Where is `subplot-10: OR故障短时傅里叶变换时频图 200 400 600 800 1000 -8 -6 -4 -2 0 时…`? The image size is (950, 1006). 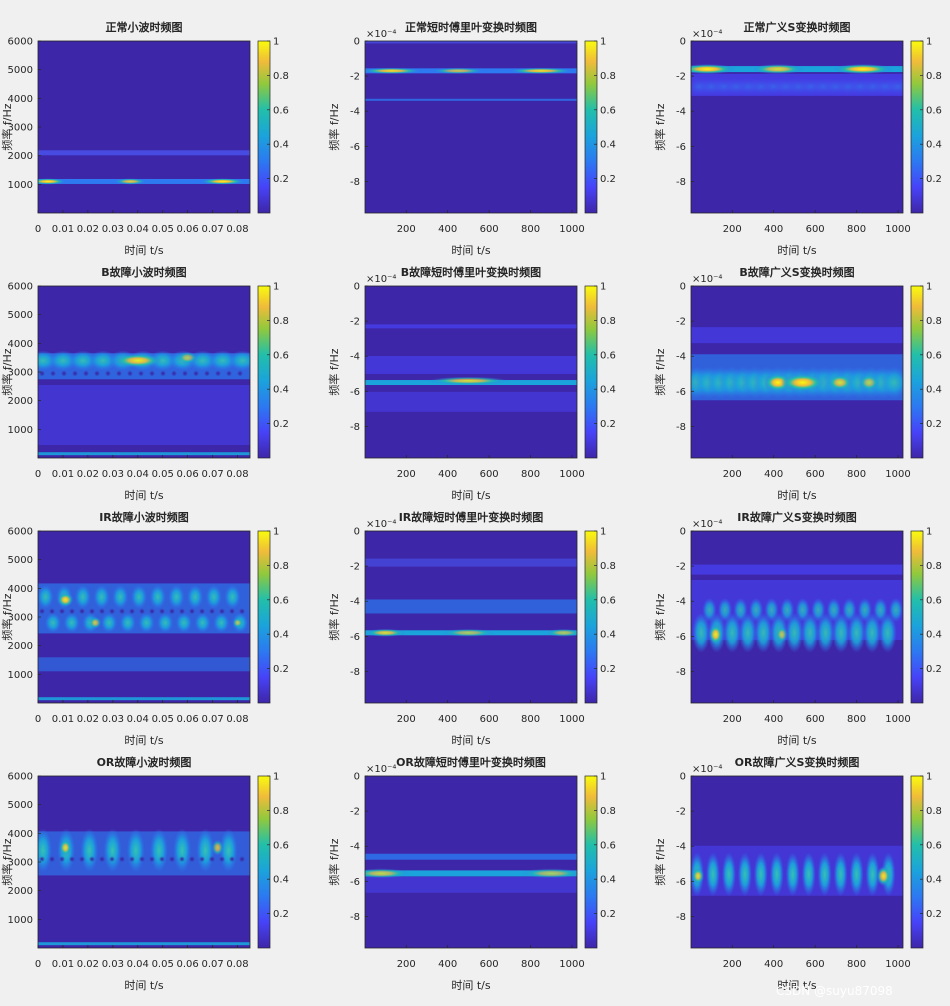 subplot-10: OR故障短时傅里叶变换时频图 200 400 600 800 1000 -8 -6 -4 -2 0 时… is located at coordinates (471, 873).